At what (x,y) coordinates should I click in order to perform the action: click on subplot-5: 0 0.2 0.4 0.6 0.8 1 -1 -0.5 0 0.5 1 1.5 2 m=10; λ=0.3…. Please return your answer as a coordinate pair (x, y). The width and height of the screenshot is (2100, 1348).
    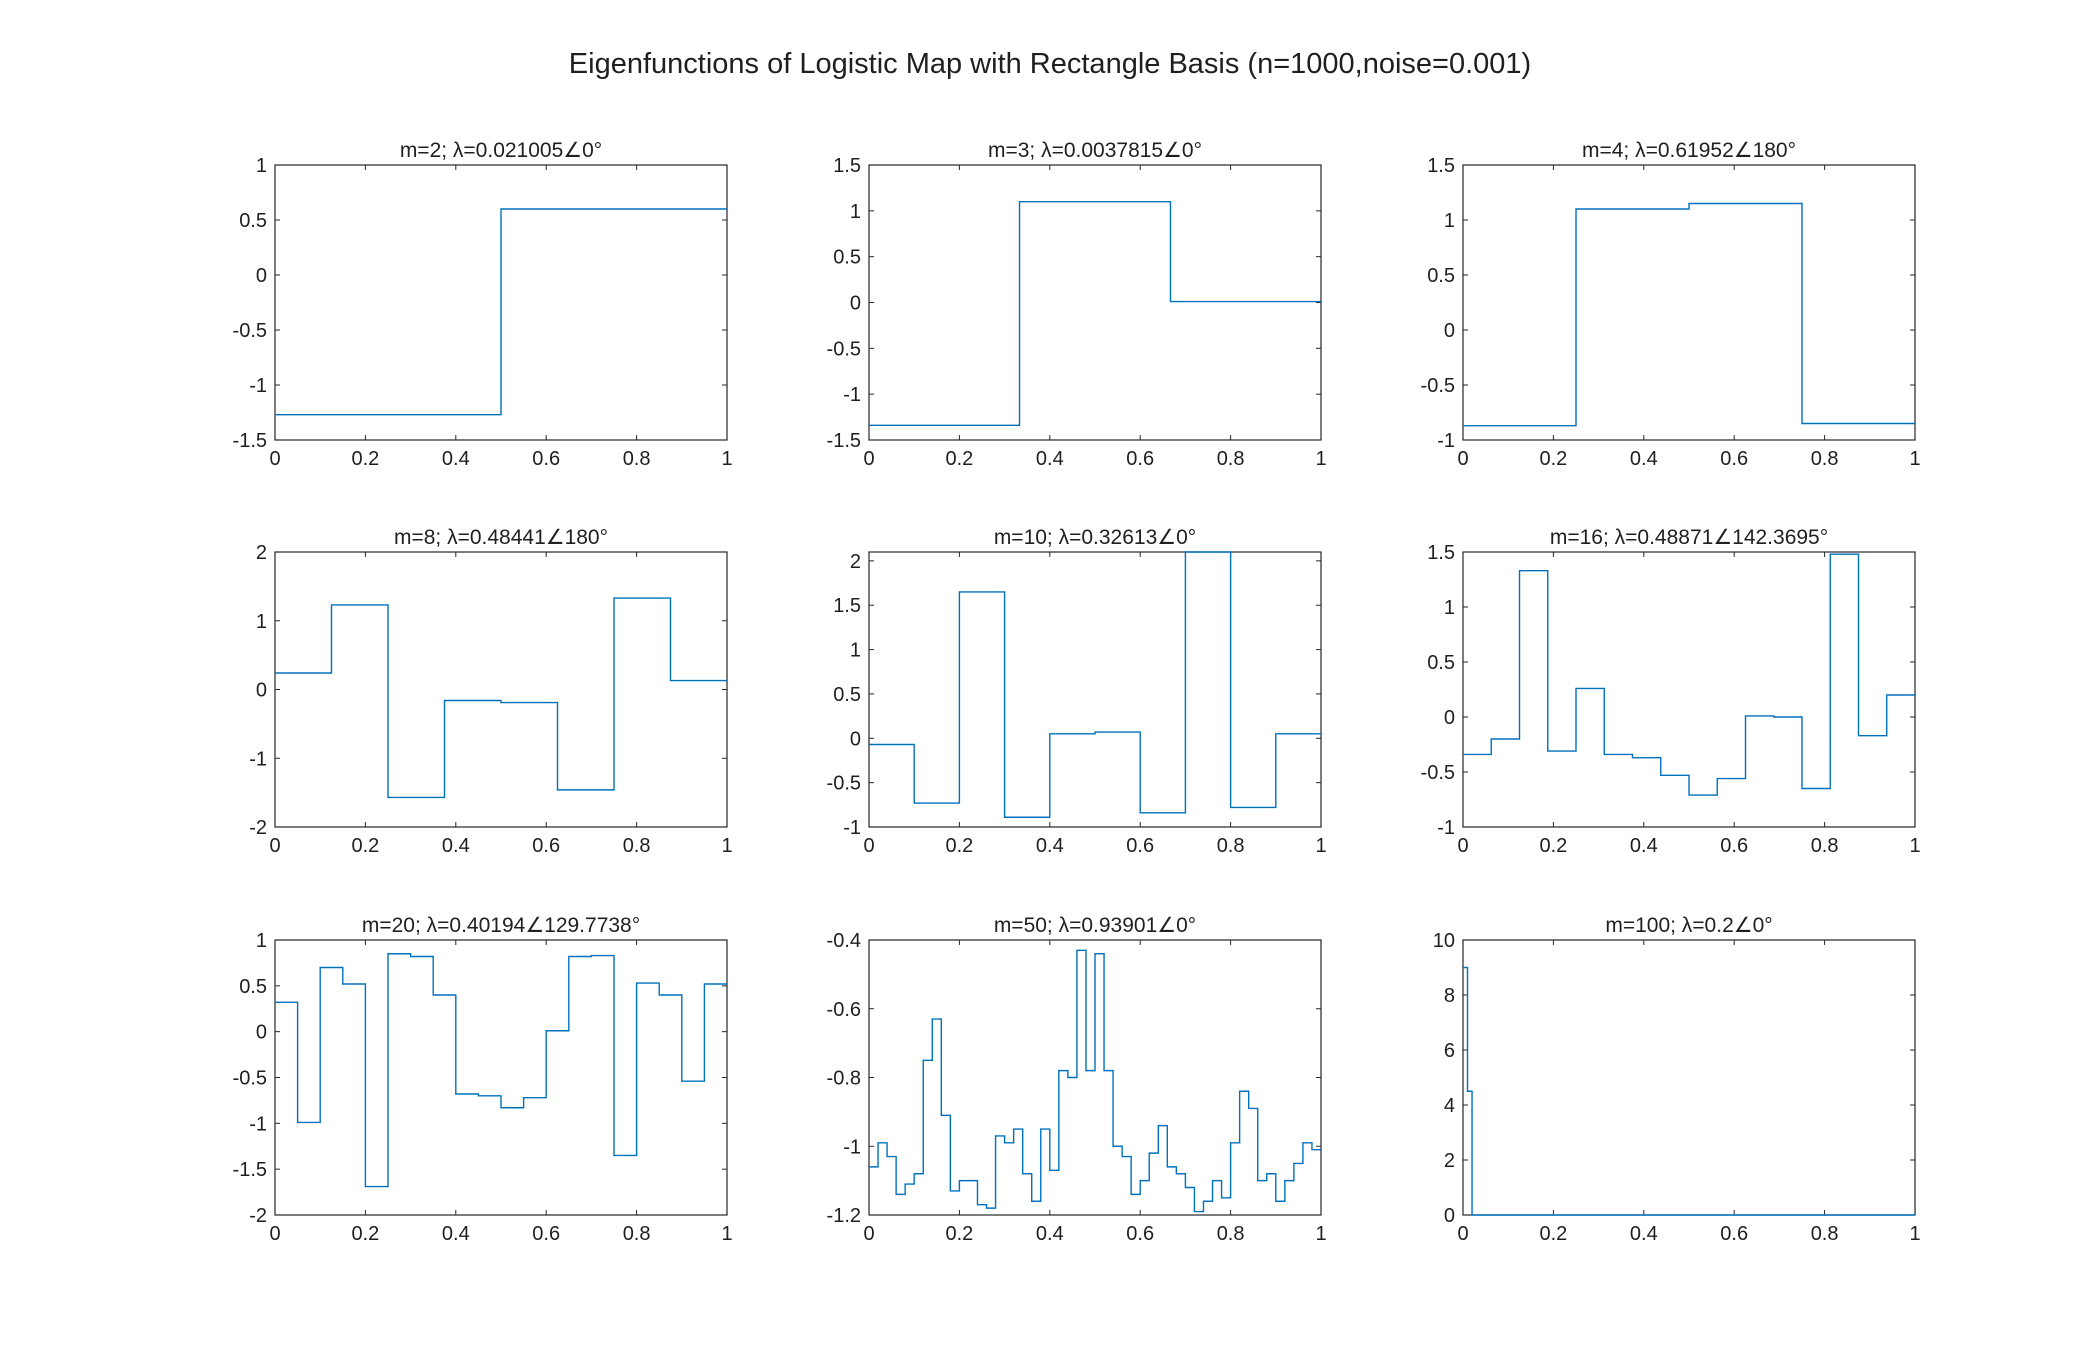
    Looking at the image, I should click on (1077, 691).